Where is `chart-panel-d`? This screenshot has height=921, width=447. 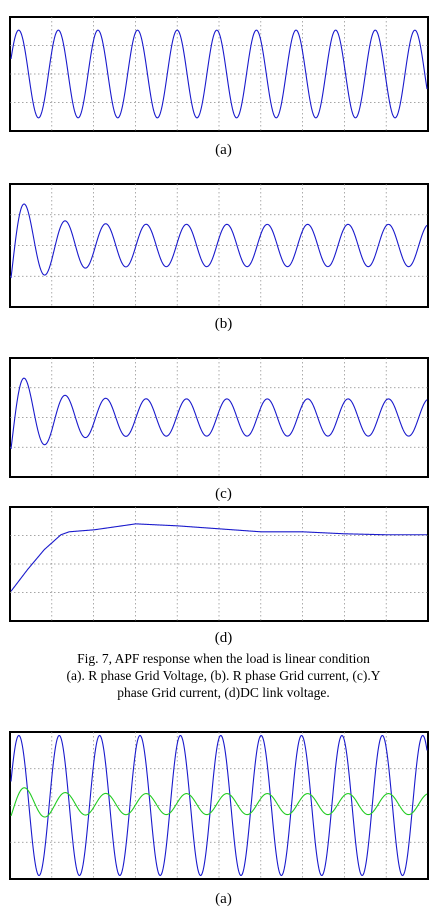
chart-panel-d is located at coordinates (219, 564).